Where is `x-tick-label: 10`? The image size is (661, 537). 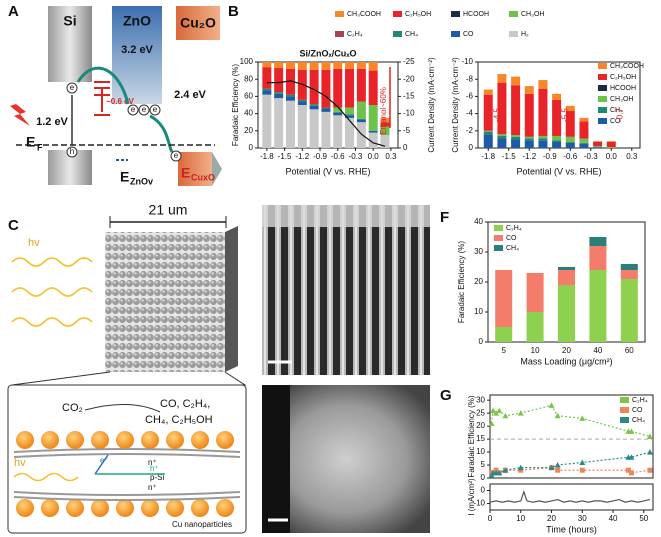
x-tick-label: 10 is located at coordinates (520, 518).